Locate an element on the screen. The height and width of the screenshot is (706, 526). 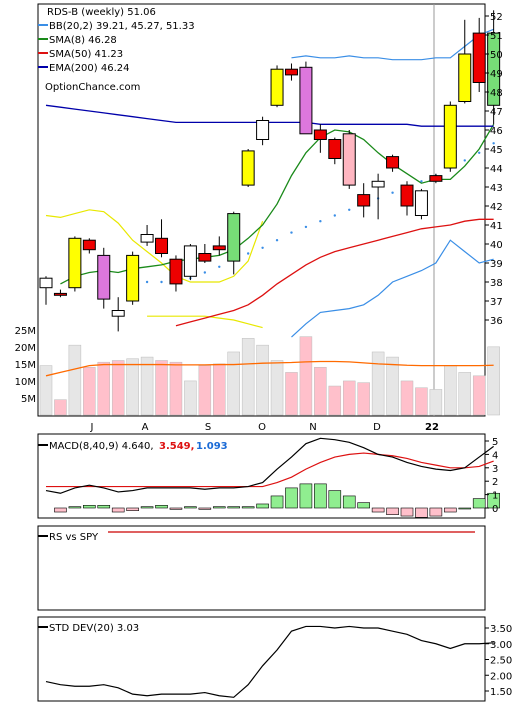
macd-signal-line is located at coordinates (270, 470).